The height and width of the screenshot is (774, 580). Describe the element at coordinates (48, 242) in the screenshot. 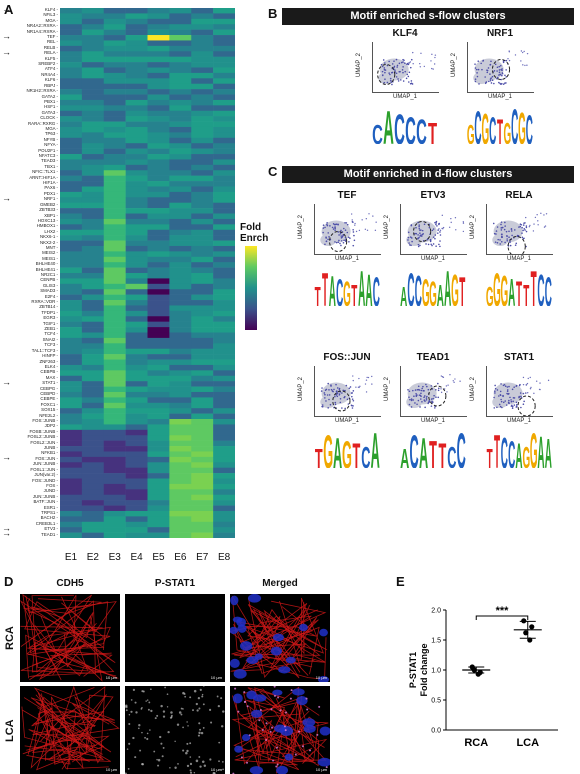

I see `heatmap-row-label: NKX2-2 -` at that location.